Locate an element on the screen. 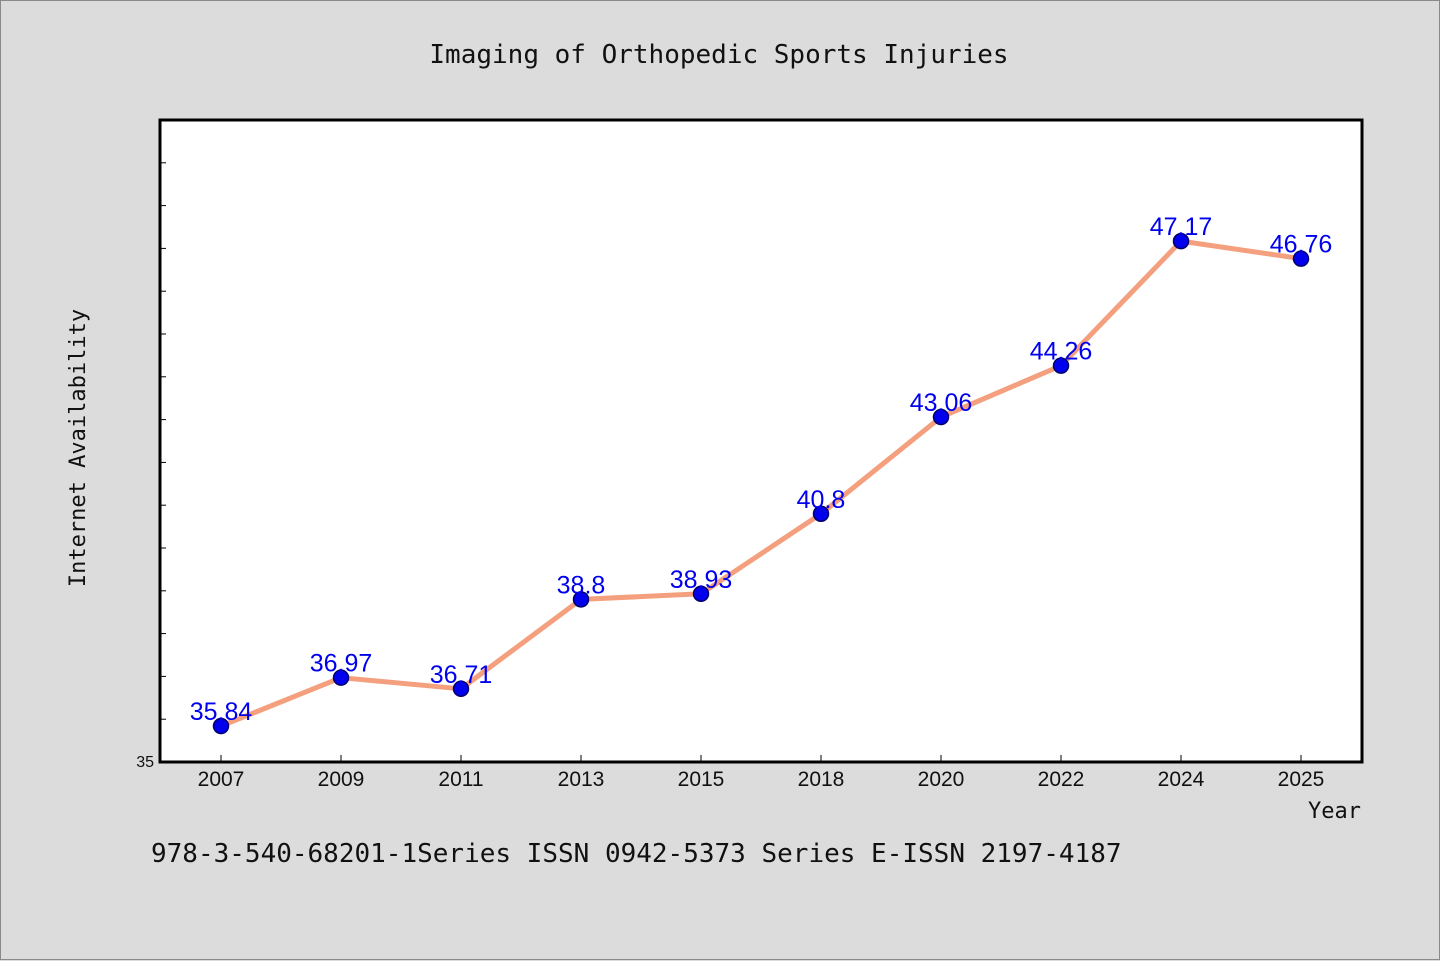 This screenshot has height=961, width=1440. x-tick-label: 2009 is located at coordinates (341, 779).